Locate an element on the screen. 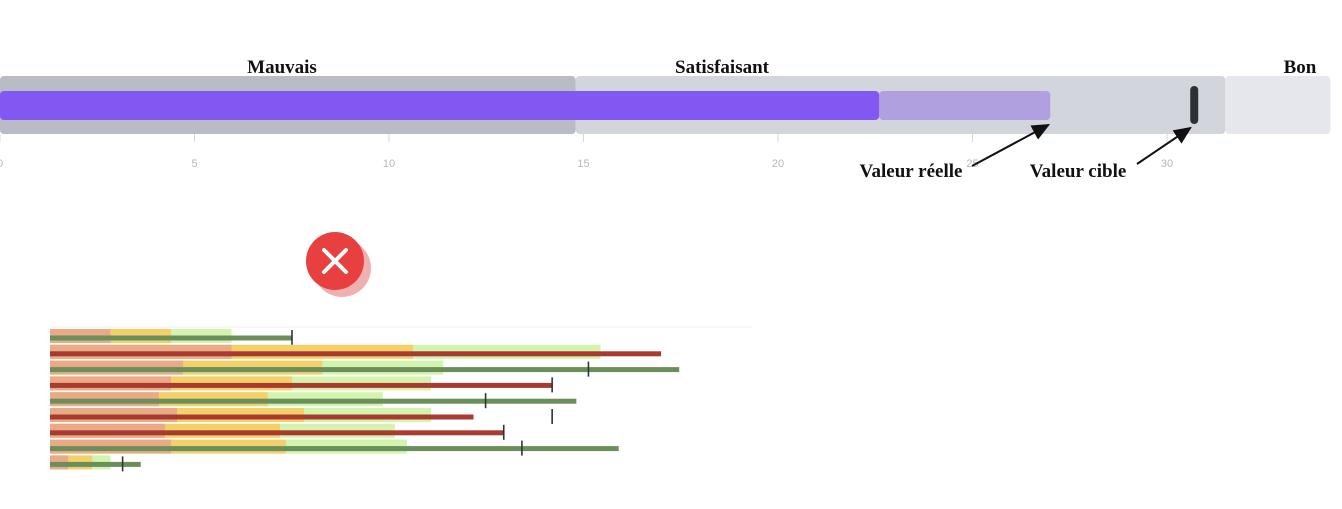  measure-bars is located at coordinates (525, 105).